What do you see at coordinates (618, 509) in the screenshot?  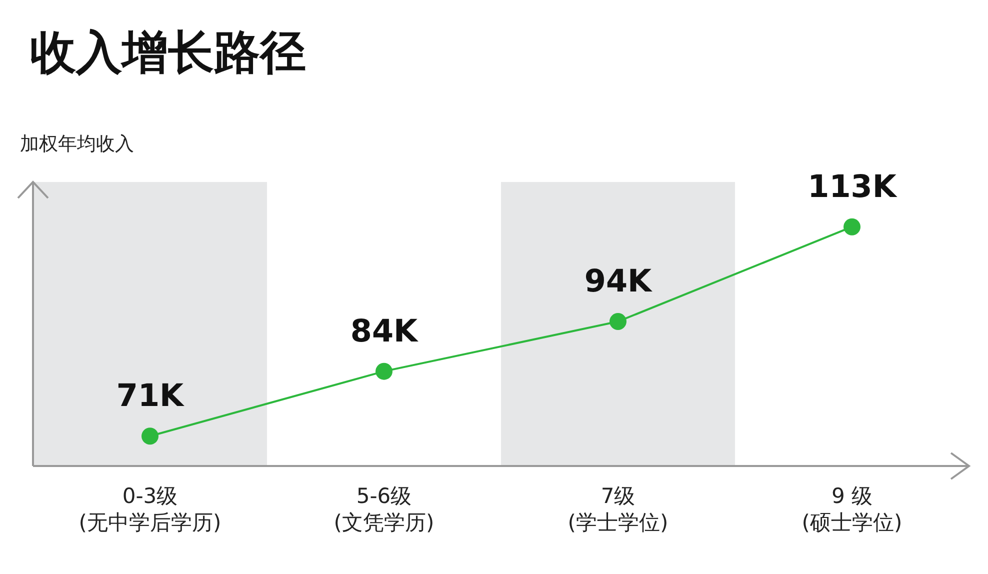 I see `x-tick-label: 7级 (学士学位)` at bounding box center [618, 509].